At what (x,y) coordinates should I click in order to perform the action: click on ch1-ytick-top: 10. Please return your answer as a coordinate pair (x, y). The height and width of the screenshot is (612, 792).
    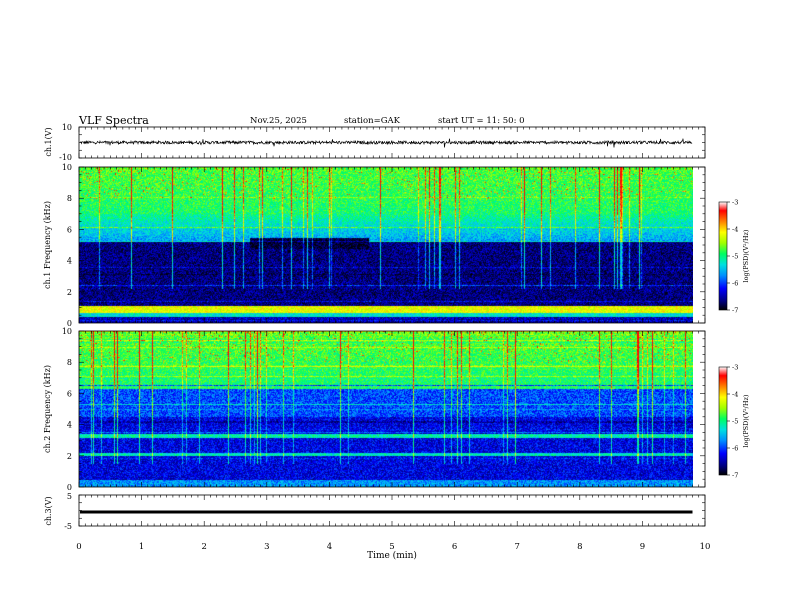
    Looking at the image, I should click on (67, 127).